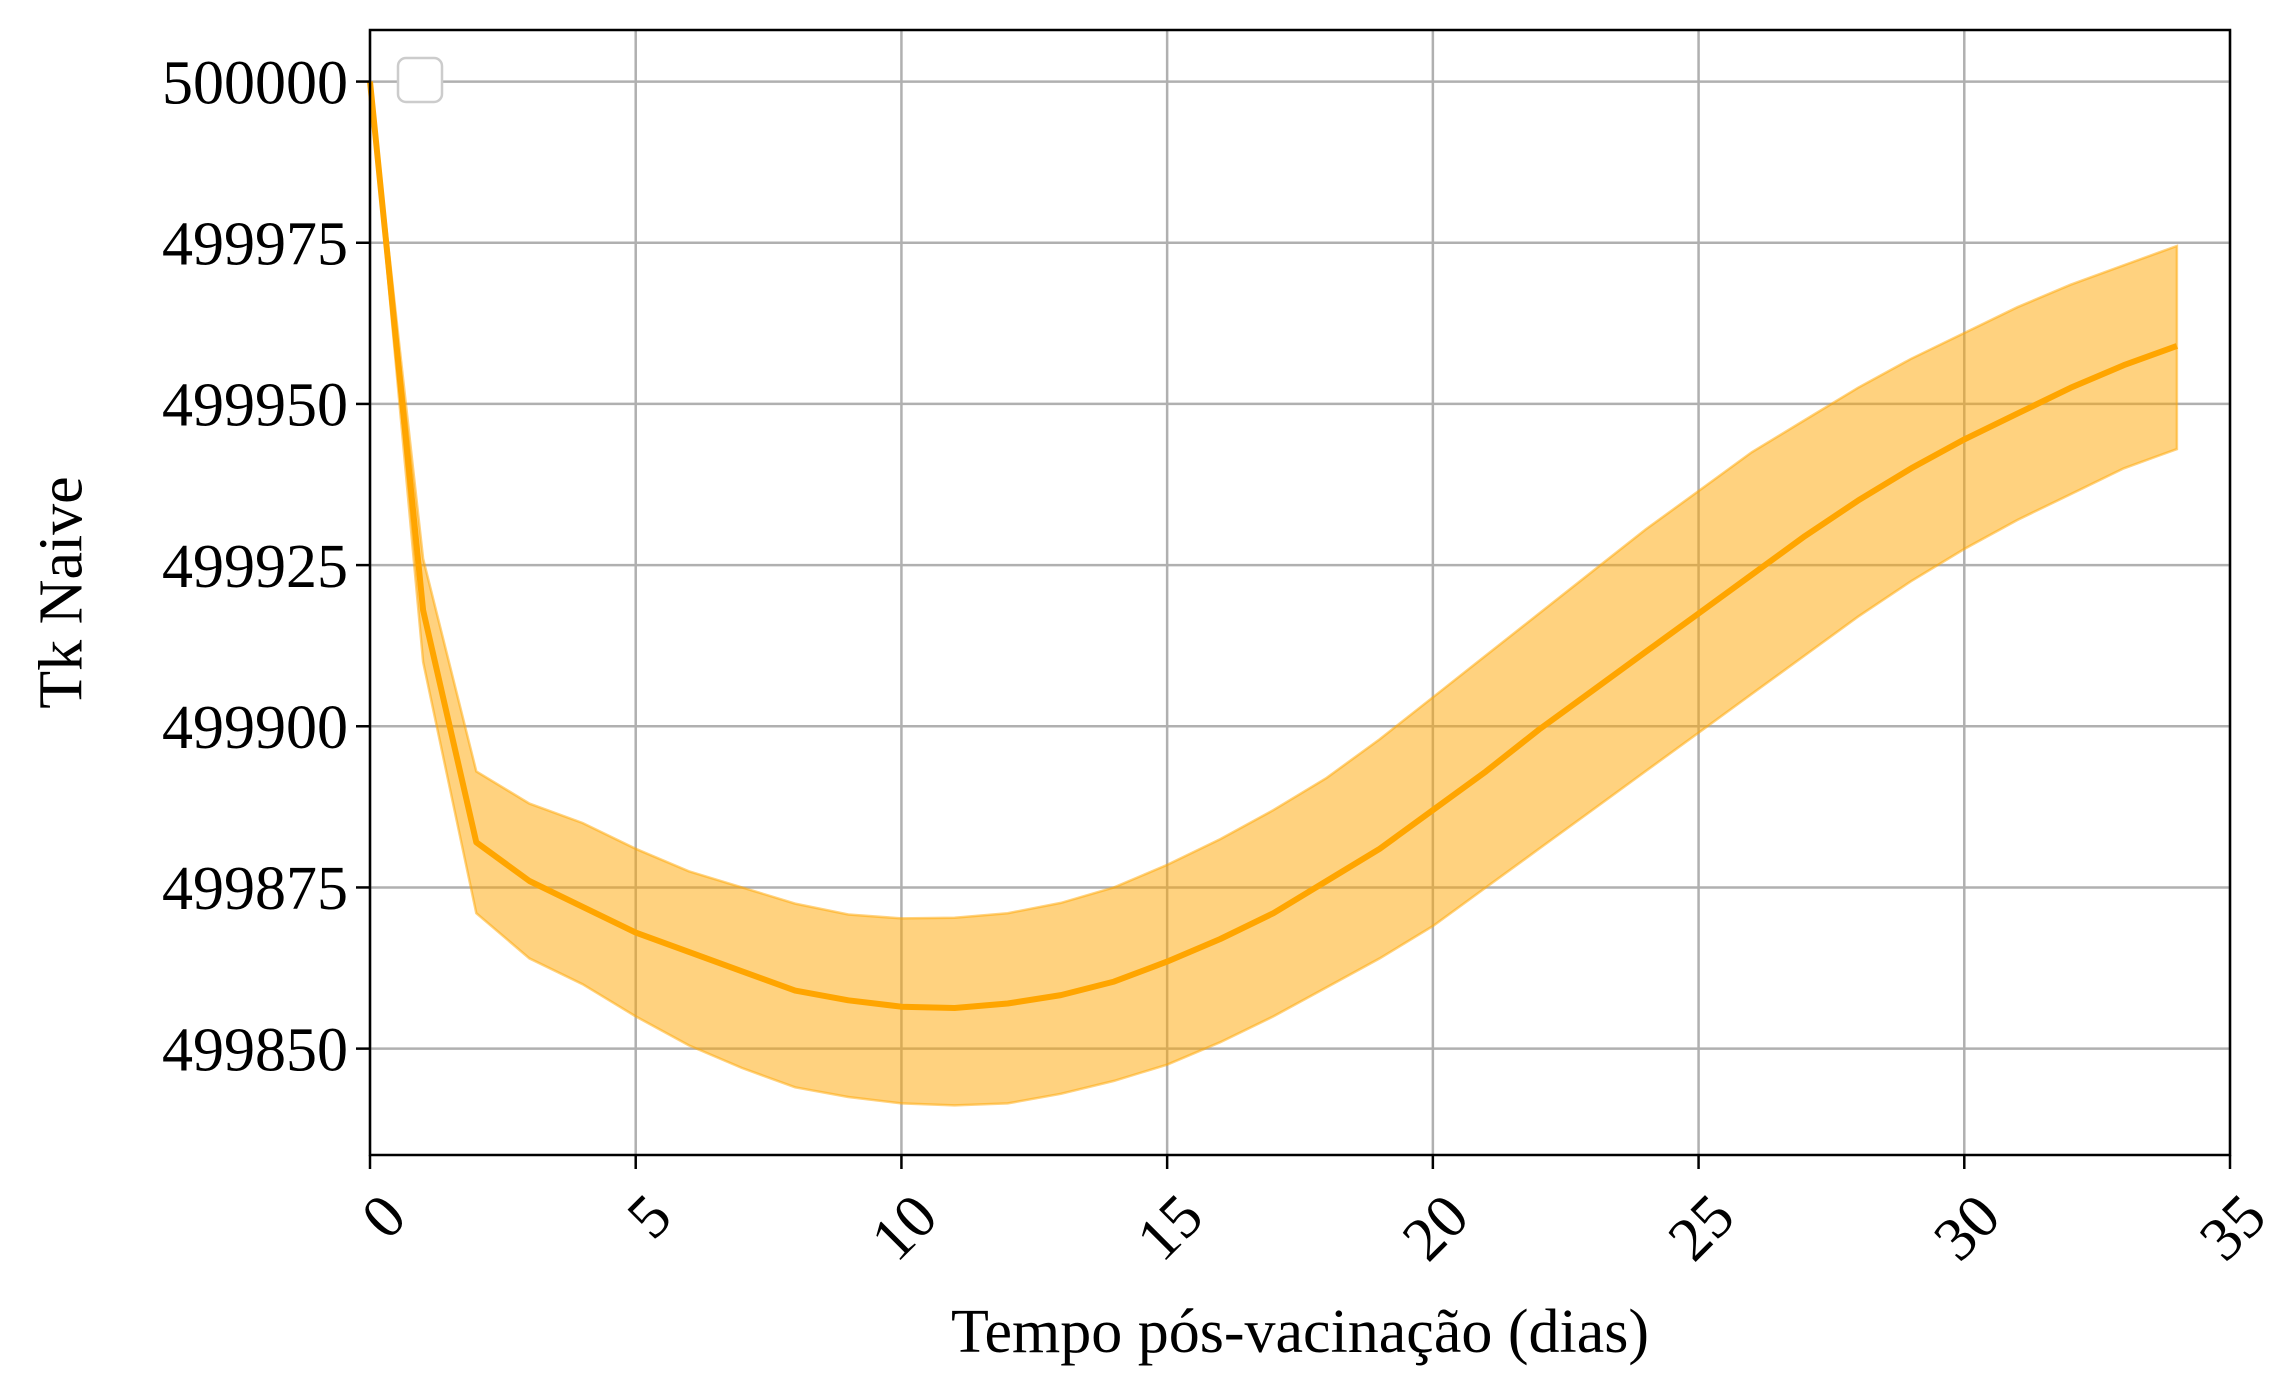  I want to click on y-tick-label: 499900, so click(255, 728).